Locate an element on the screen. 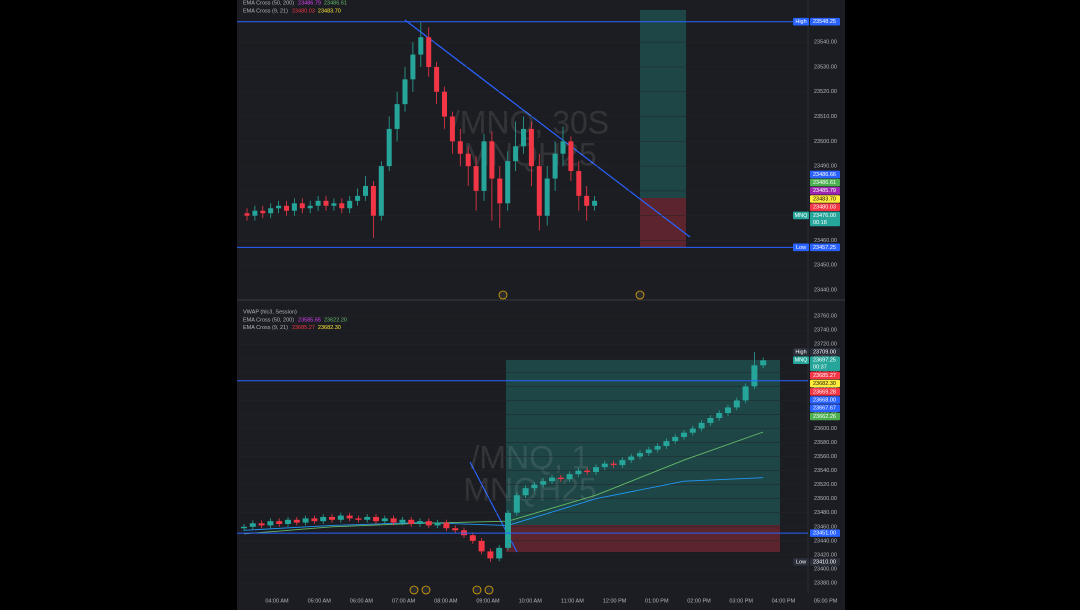  price-badge-label: 23668.00 is located at coordinates (824, 400).